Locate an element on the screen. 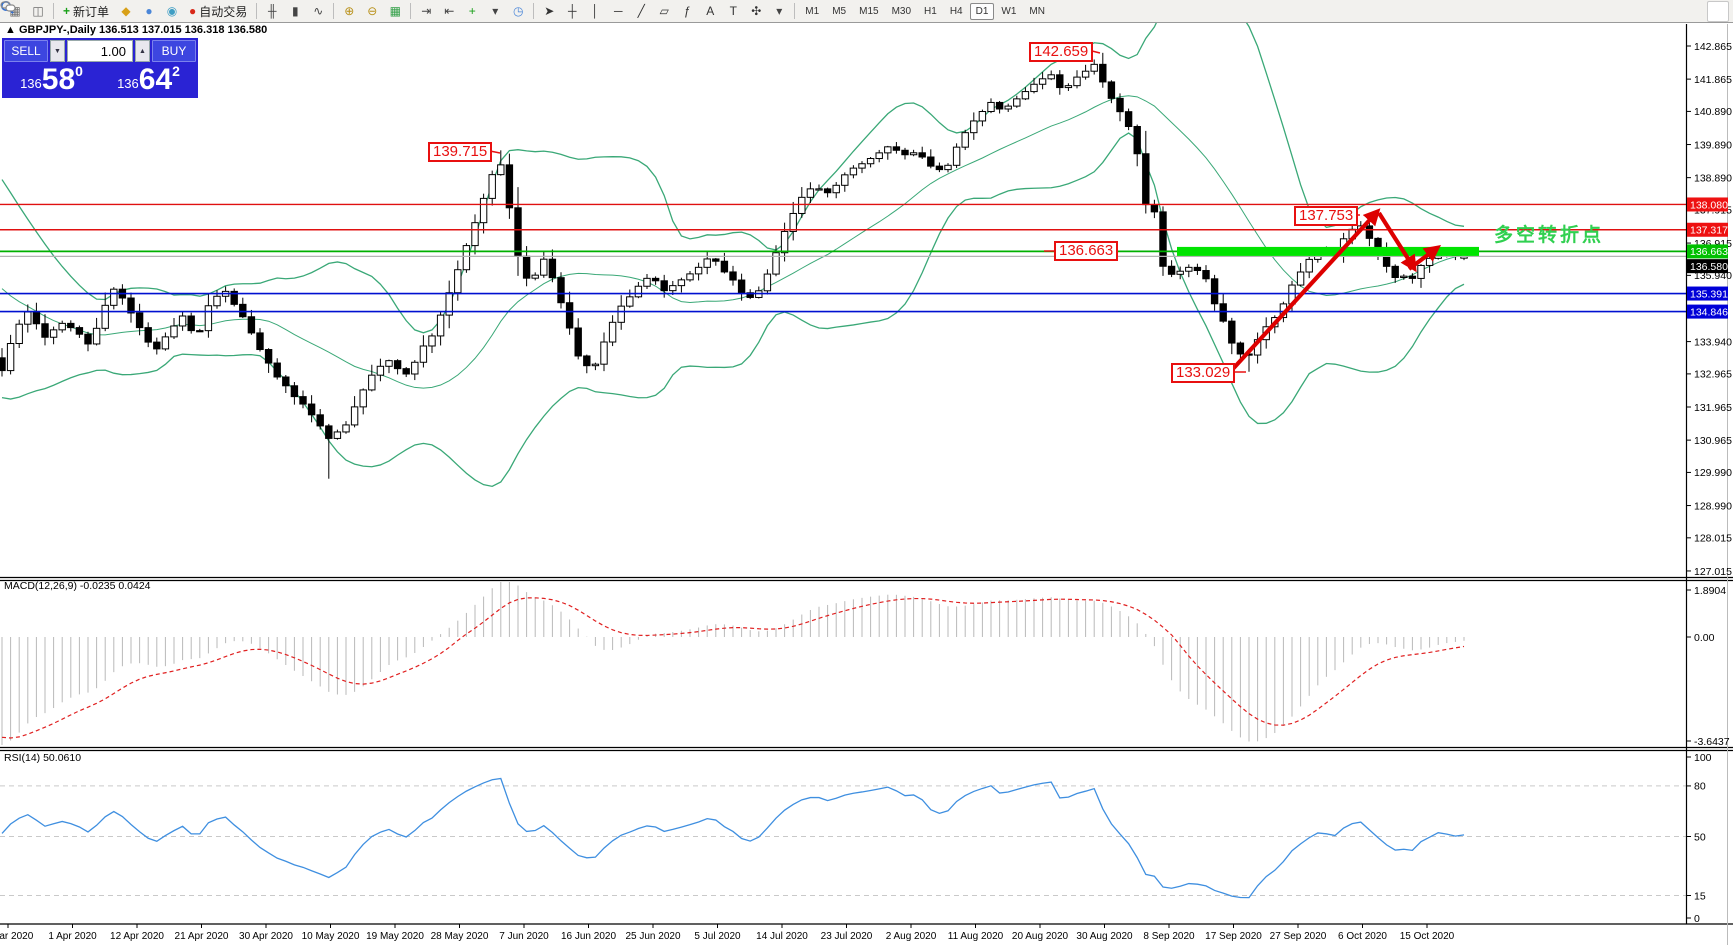 The width and height of the screenshot is (1733, 945). price-callout-label: 136.663 is located at coordinates (1086, 251).